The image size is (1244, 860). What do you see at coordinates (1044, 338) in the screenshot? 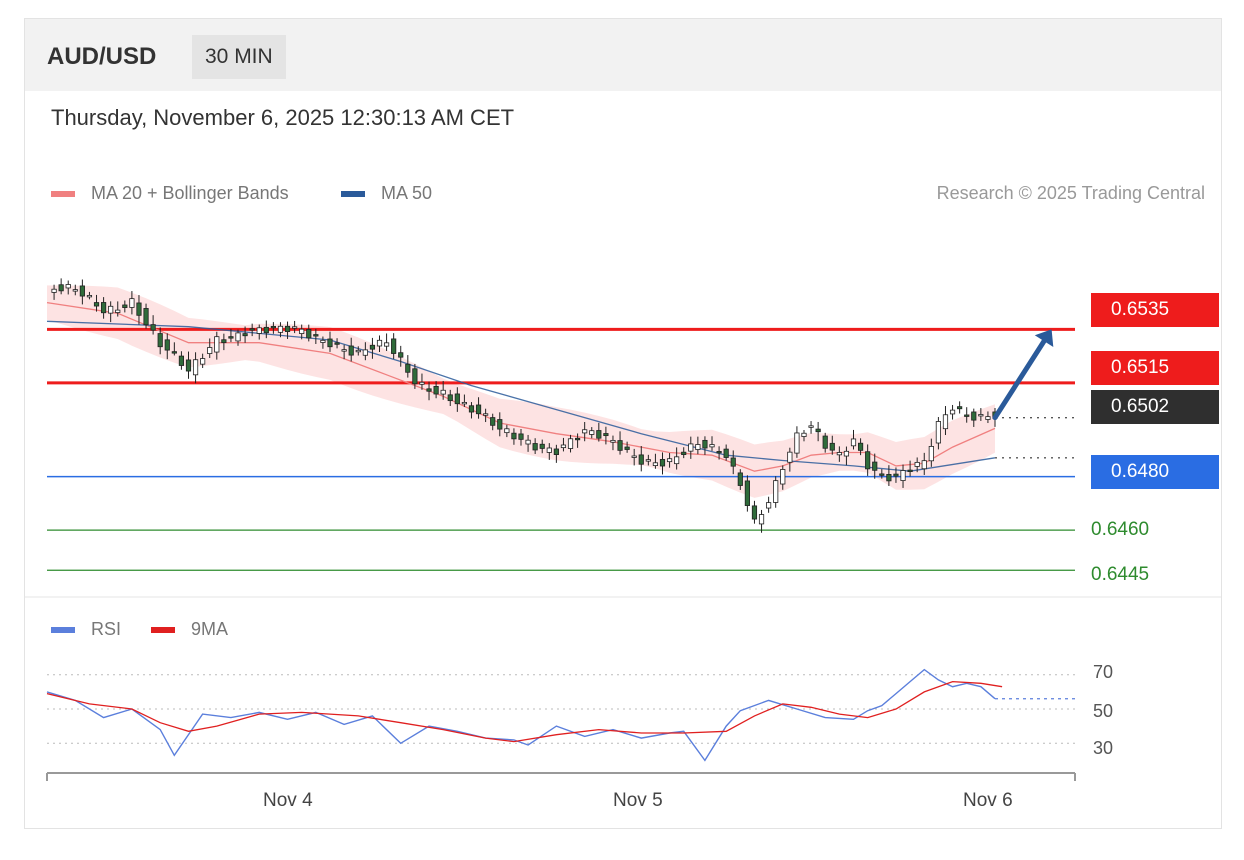
I see `forecast-arrow-head` at bounding box center [1044, 338].